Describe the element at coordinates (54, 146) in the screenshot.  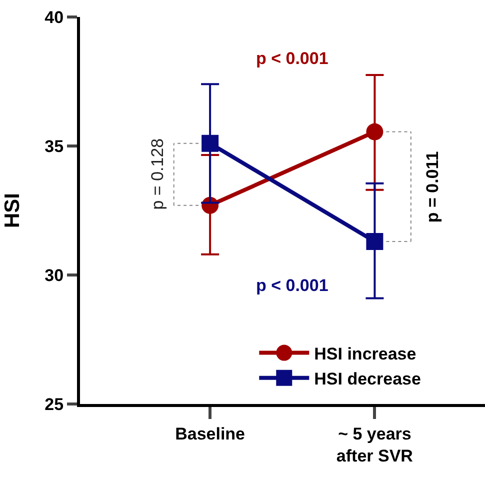
I see `y-tick-label: 35` at that location.